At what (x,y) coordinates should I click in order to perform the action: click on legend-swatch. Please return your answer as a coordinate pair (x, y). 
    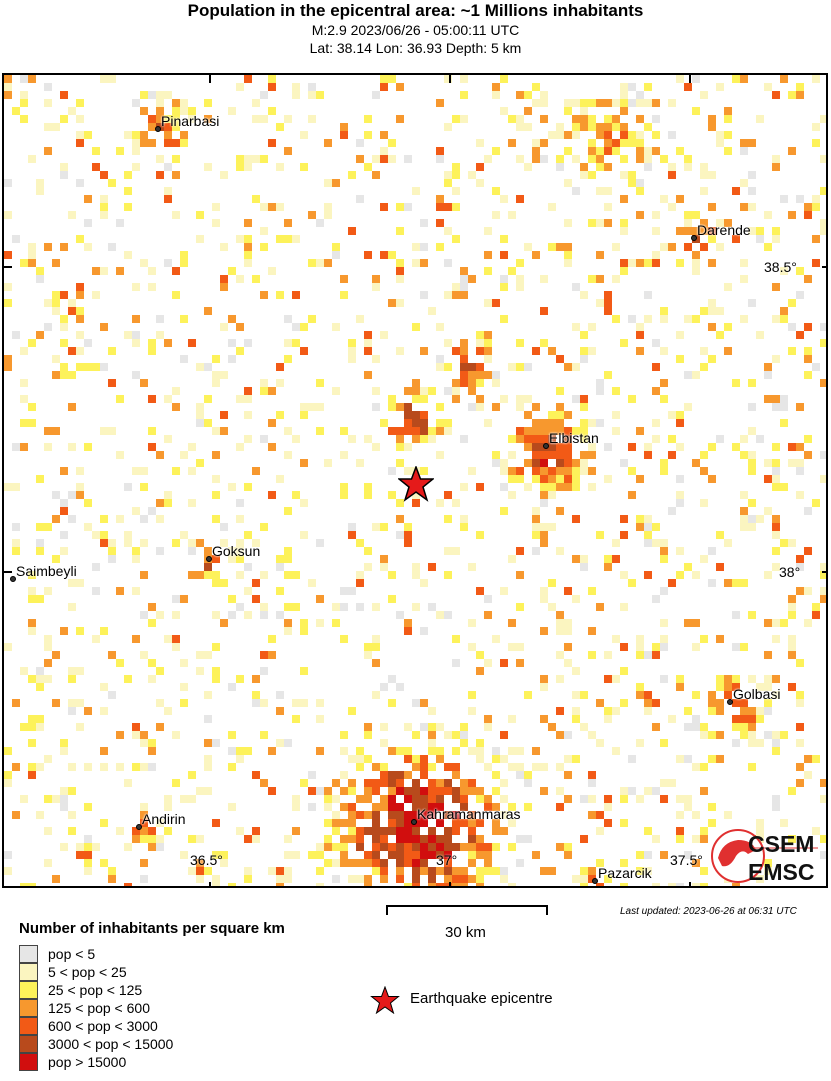
    Looking at the image, I should click on (28, 972).